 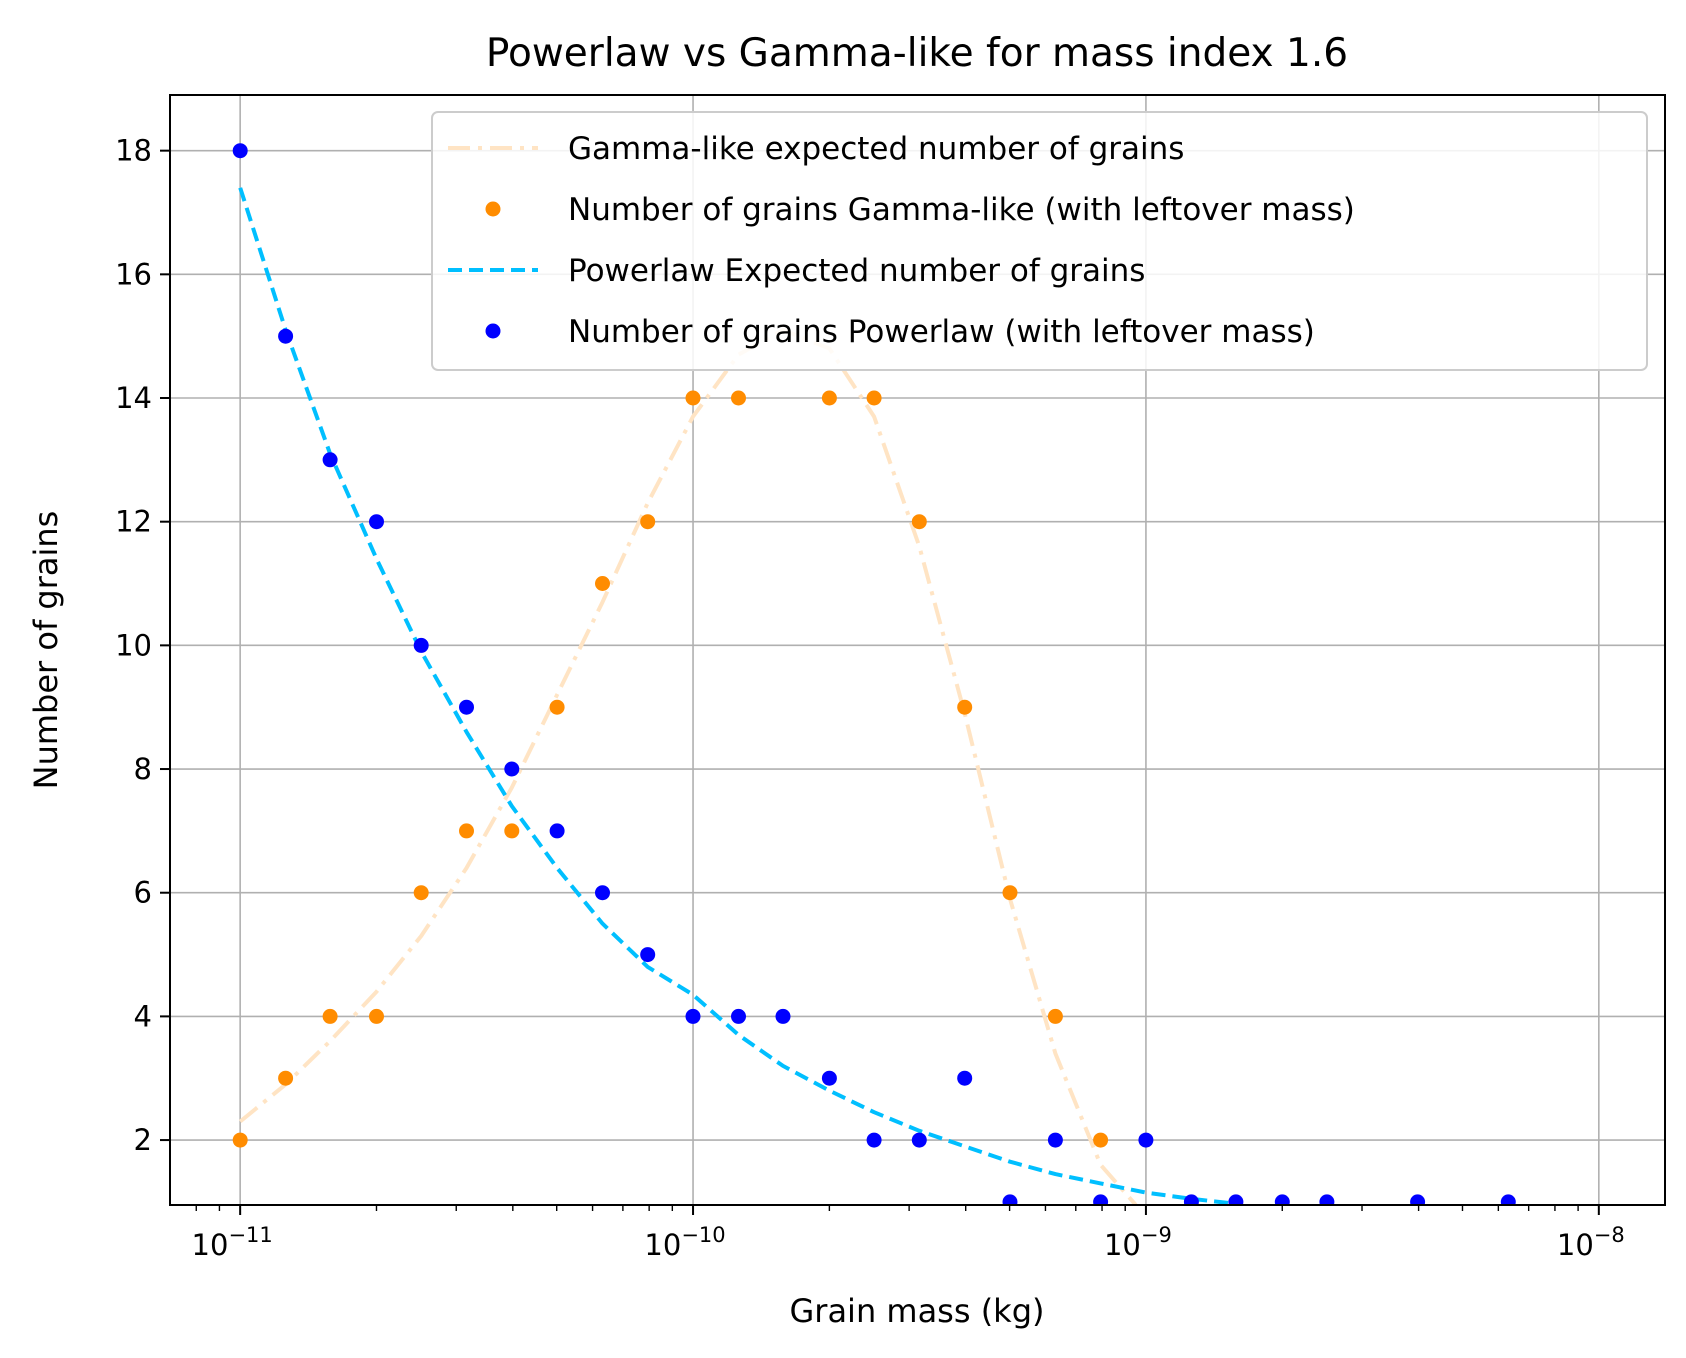 I want to click on y-axis-label: Number of grains, so click(x=46, y=650).